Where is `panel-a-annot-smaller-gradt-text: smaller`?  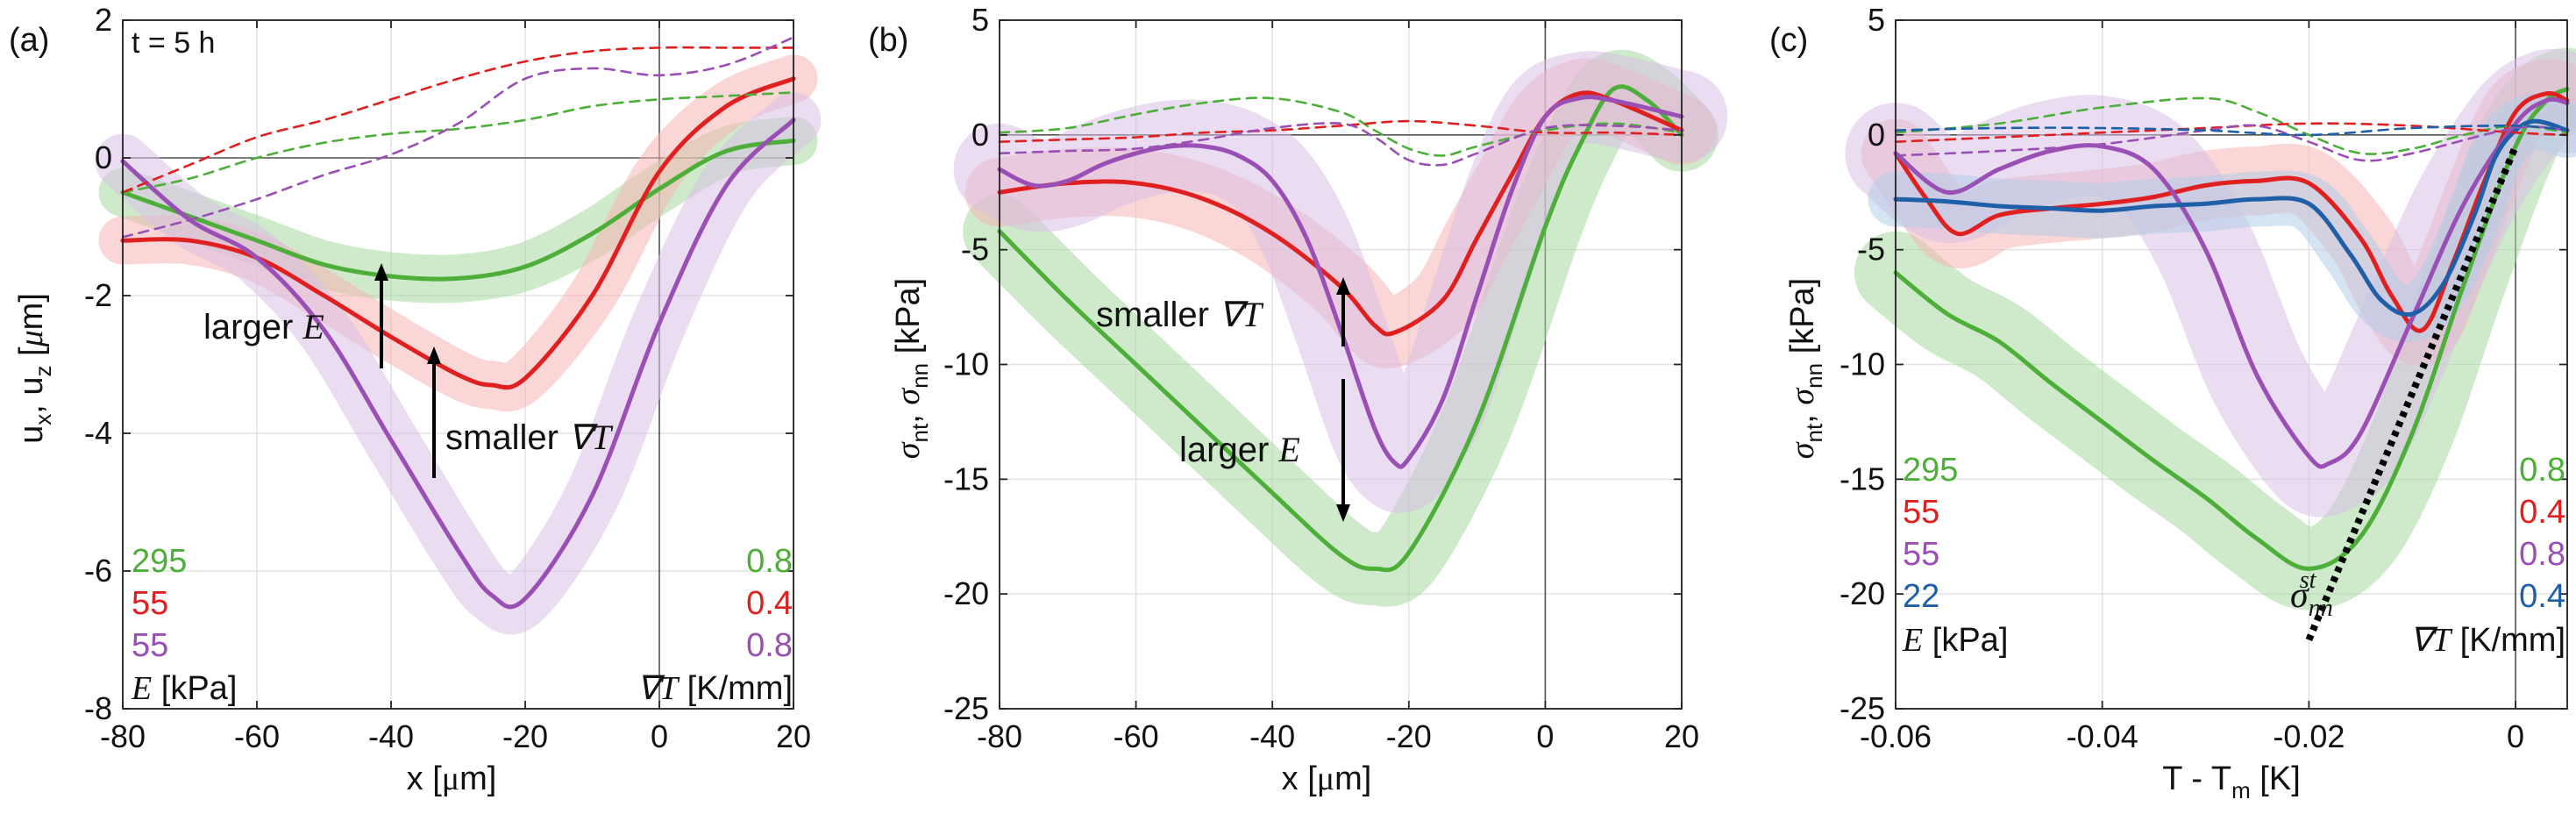 panel-a-annot-smaller-gradt-text: smaller is located at coordinates (502, 438).